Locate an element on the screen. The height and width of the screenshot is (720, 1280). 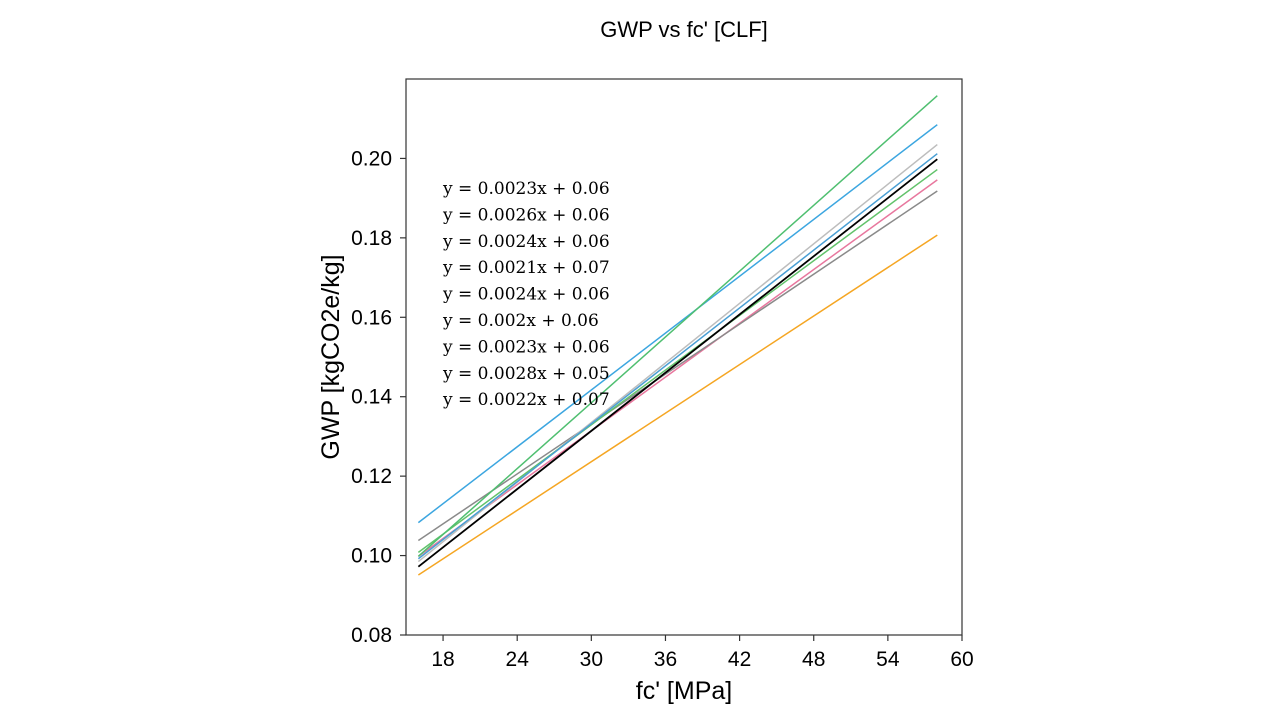
y-tick-label-0.18: 0.18 is located at coordinates (371, 238).